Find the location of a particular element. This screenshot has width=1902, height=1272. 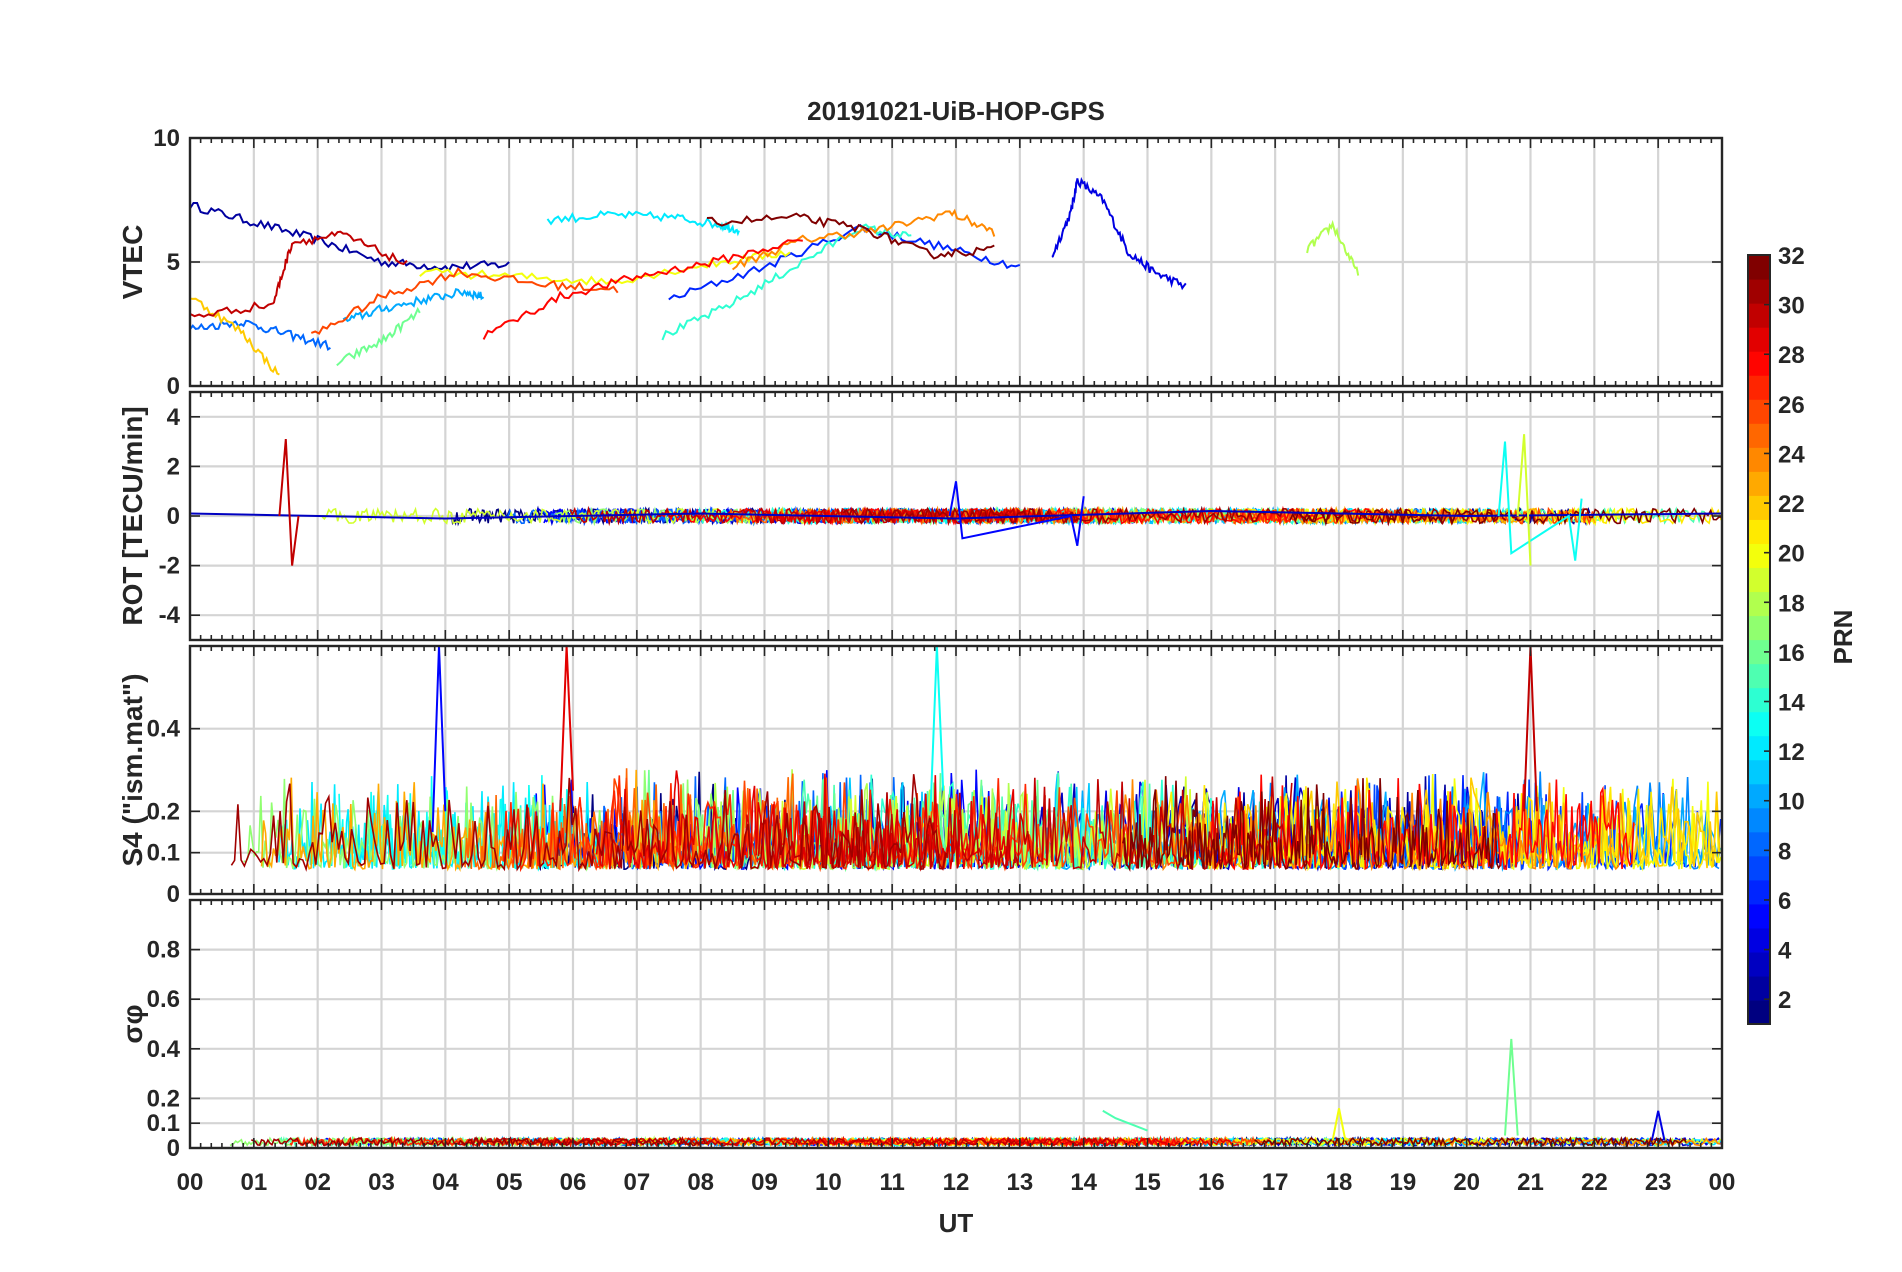

x-tick-label: 12 is located at coordinates (956, 1182).